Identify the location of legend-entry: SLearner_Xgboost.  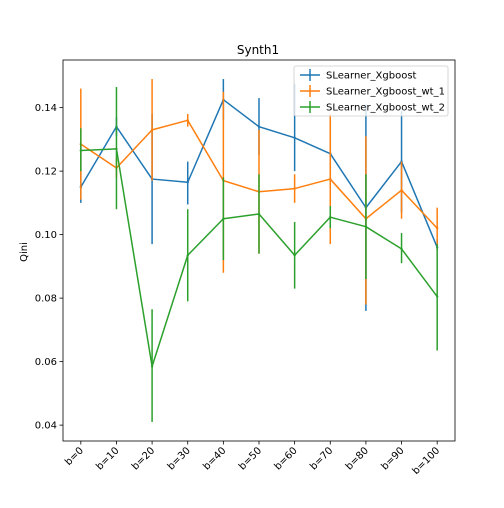
(358, 75).